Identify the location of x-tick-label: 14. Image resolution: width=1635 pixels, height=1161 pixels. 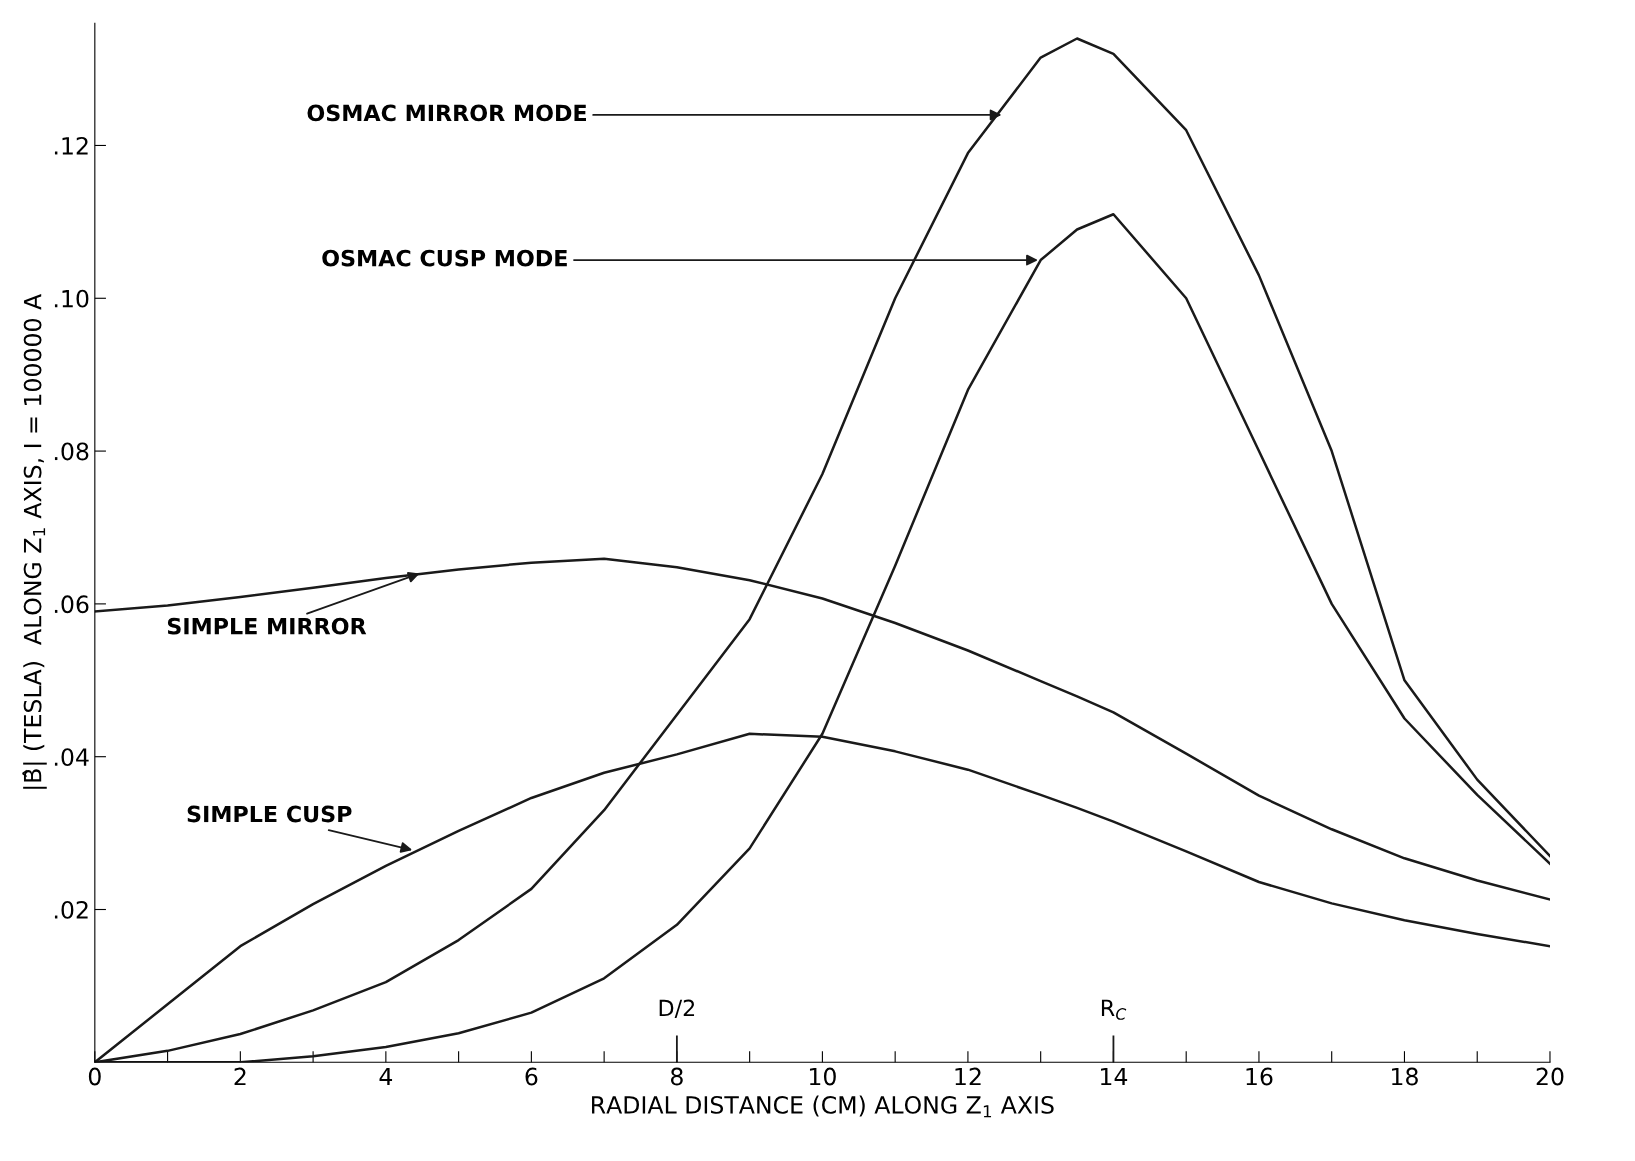
(1114, 1076).